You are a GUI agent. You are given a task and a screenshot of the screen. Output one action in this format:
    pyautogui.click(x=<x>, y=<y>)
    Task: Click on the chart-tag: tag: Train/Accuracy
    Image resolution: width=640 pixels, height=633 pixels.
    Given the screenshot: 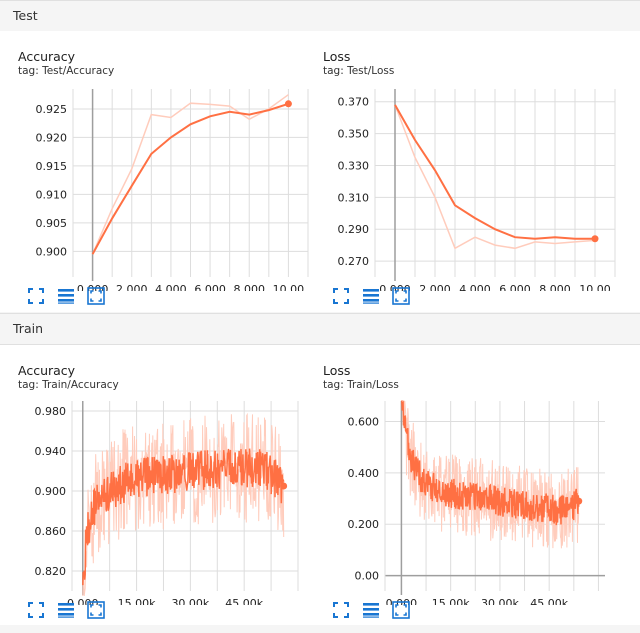 What is the action you would take?
    pyautogui.click(x=68, y=385)
    